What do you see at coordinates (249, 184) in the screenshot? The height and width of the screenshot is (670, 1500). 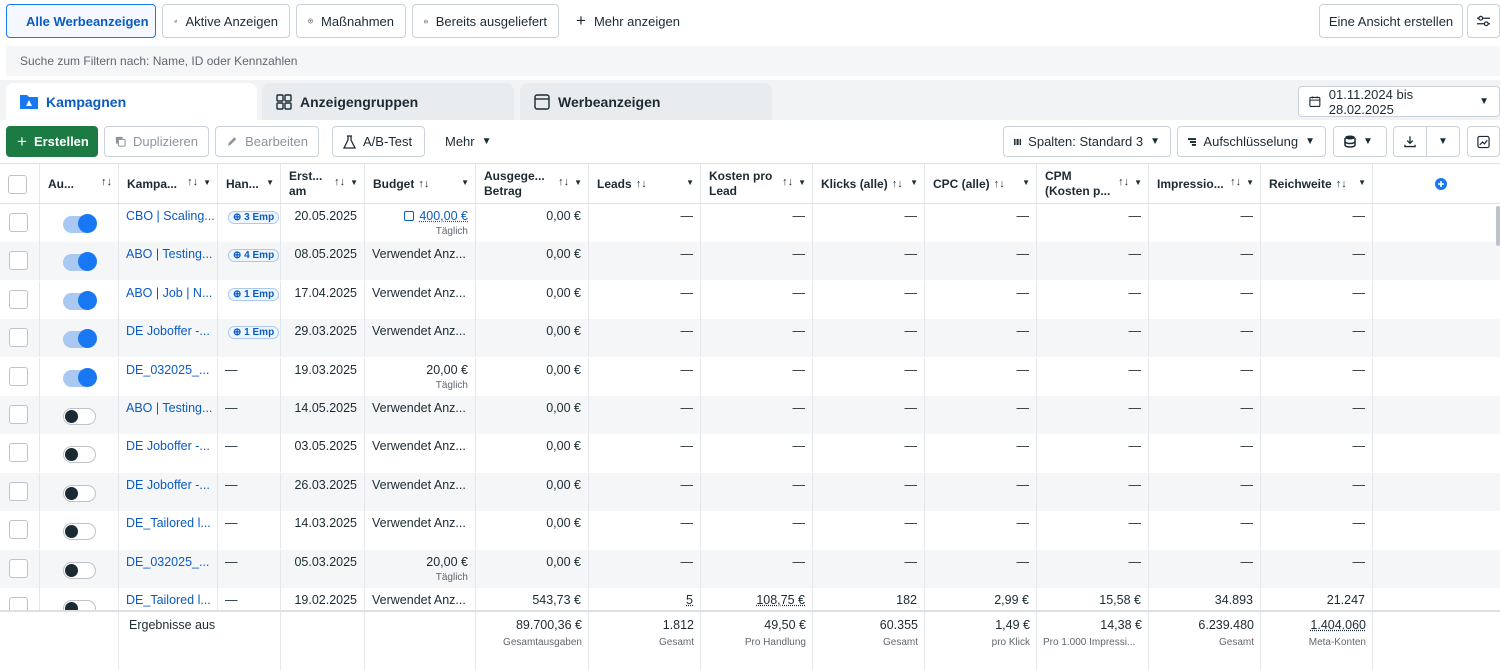 I see `column-header-actions: Han... ▼` at bounding box center [249, 184].